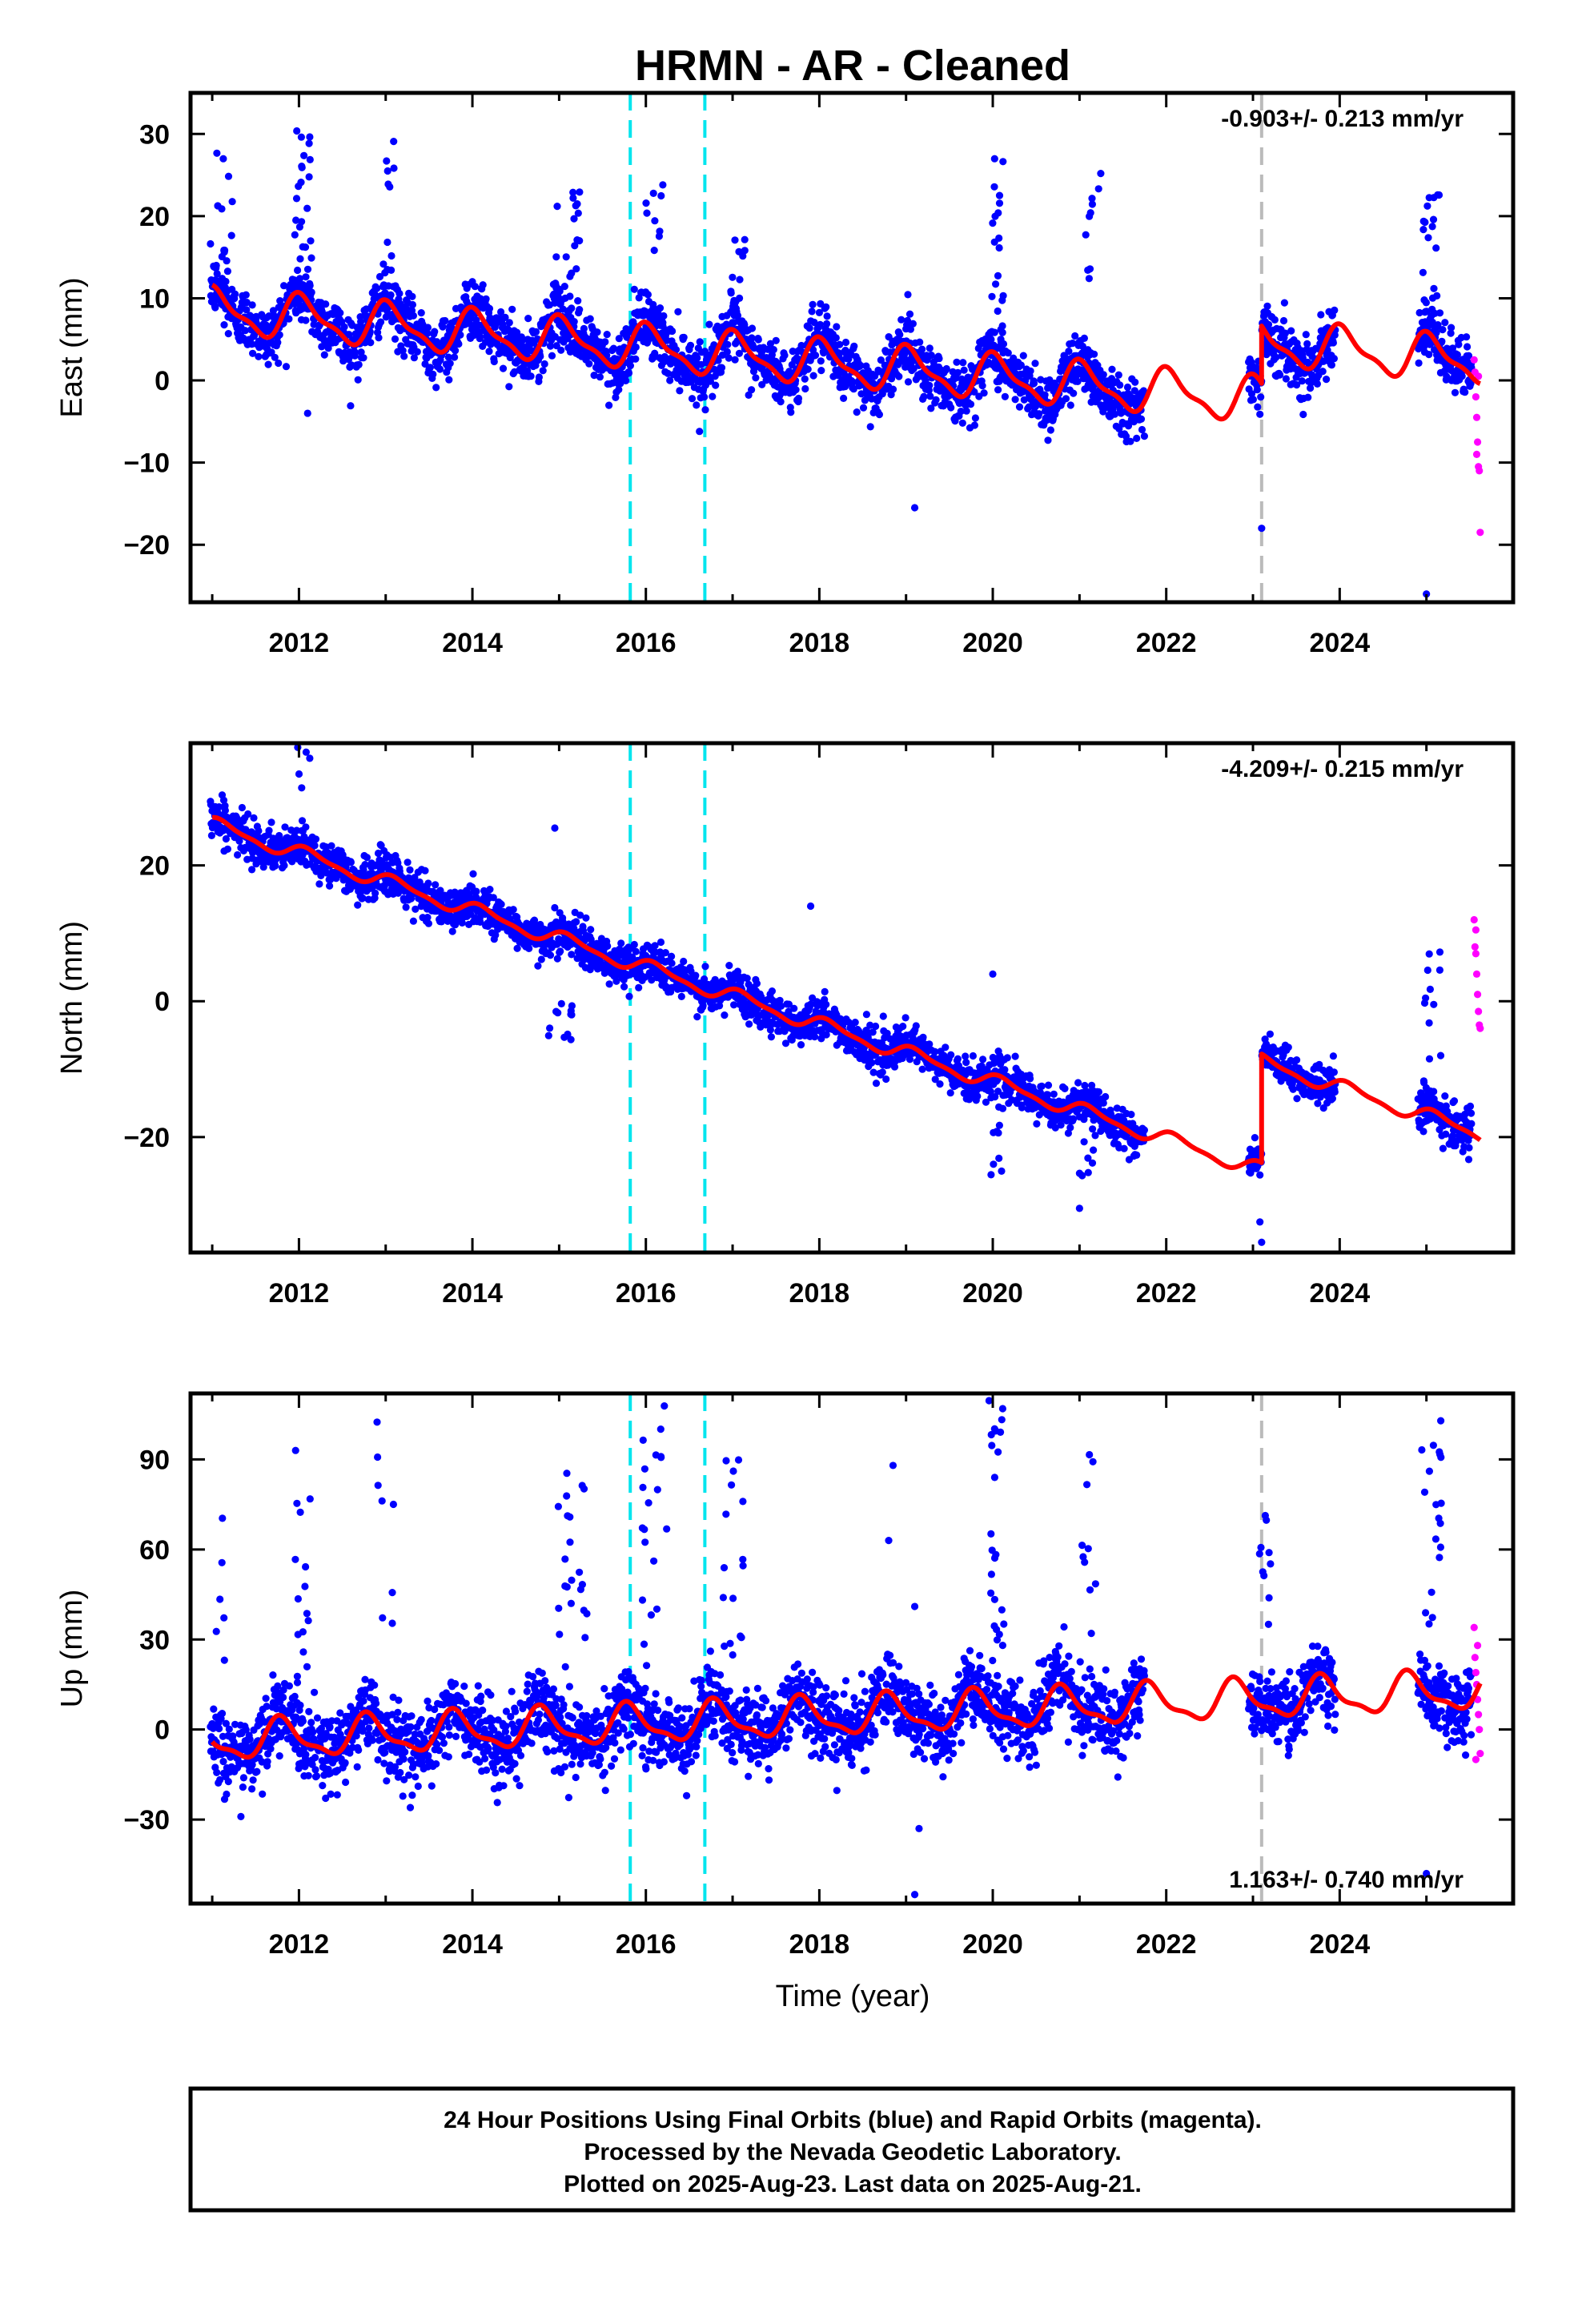  Describe the element at coordinates (146, 545) in the screenshot. I see `east-y-tick-label: −20` at that location.